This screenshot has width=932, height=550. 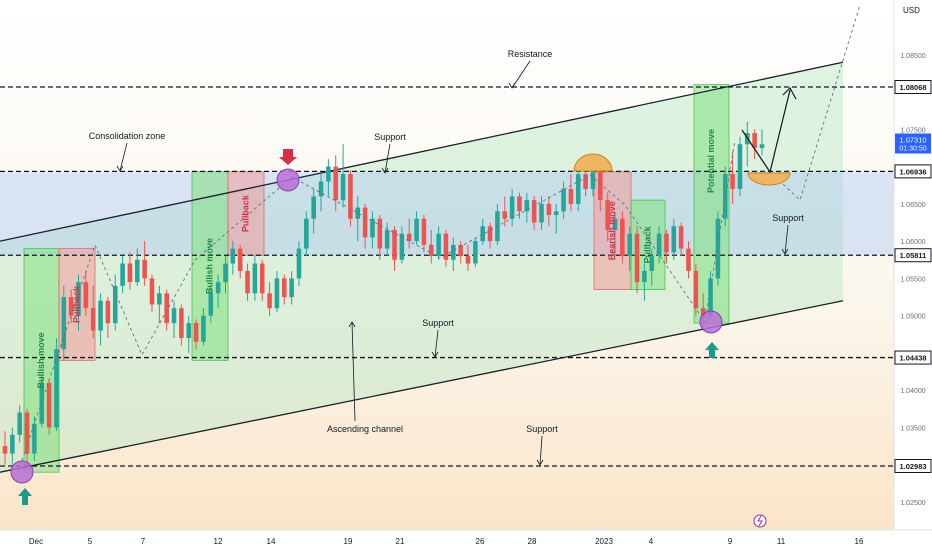 I want to click on move-box-label: Bullish move, so click(x=209, y=266).